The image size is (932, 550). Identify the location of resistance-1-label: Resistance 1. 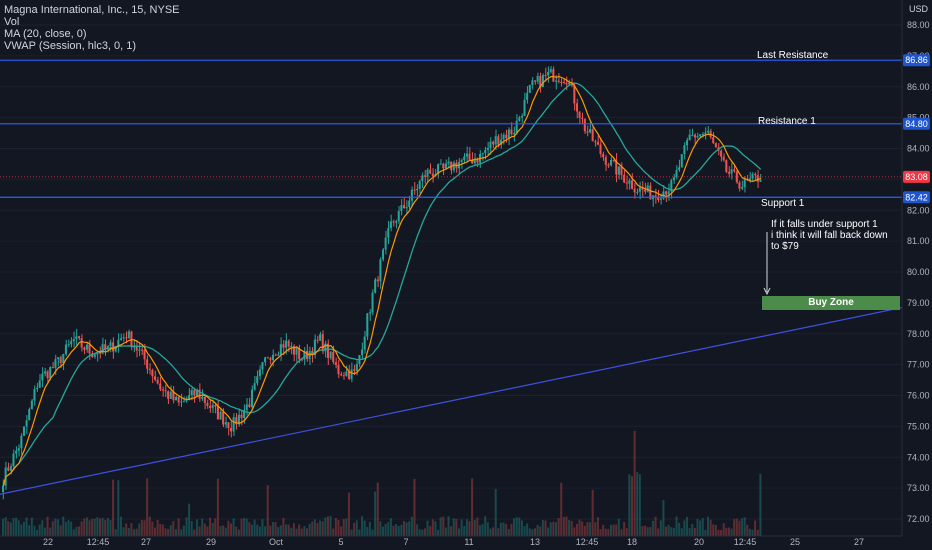
(787, 121).